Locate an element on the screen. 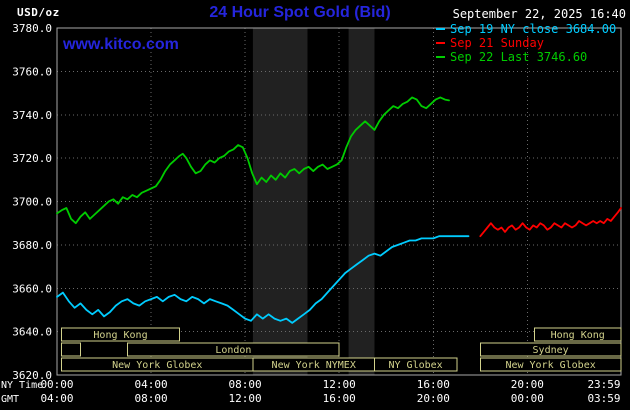  legend-item: Sep 21 Sunday is located at coordinates (526, 43).